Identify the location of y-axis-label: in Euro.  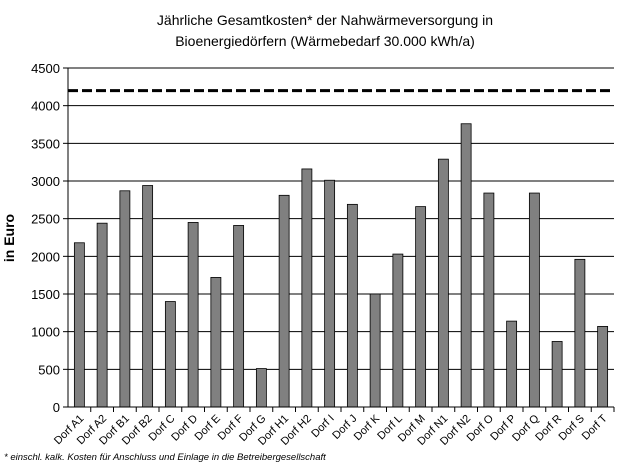
(9, 238).